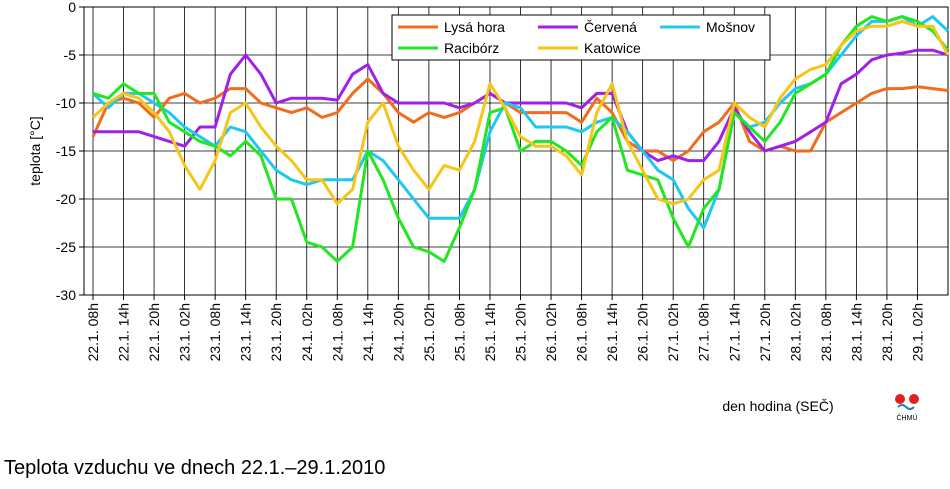  I want to click on x-tick-label: 24.1. 08h, so click(337, 332).